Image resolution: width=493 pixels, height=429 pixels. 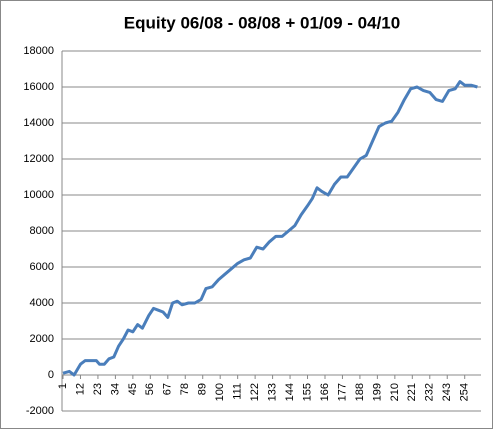 What do you see at coordinates (325, 392) in the screenshot?
I see `x-tick-label: 166` at bounding box center [325, 392].